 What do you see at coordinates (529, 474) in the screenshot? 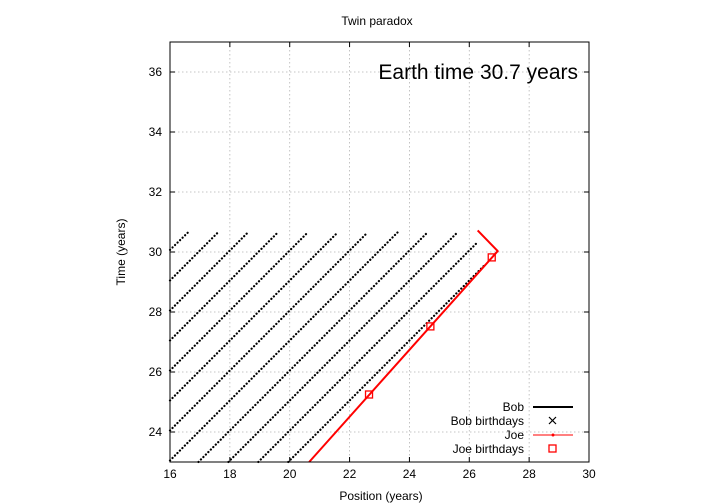
I see `x-tick-label: 28` at bounding box center [529, 474].